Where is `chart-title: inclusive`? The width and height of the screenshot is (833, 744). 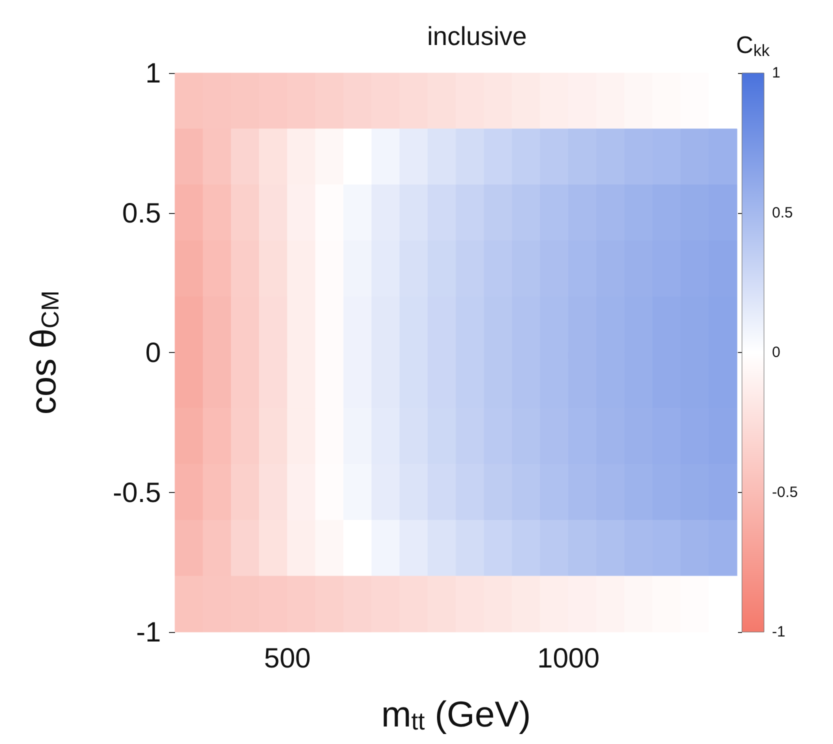
chart-title: inclusive is located at coordinates (477, 36).